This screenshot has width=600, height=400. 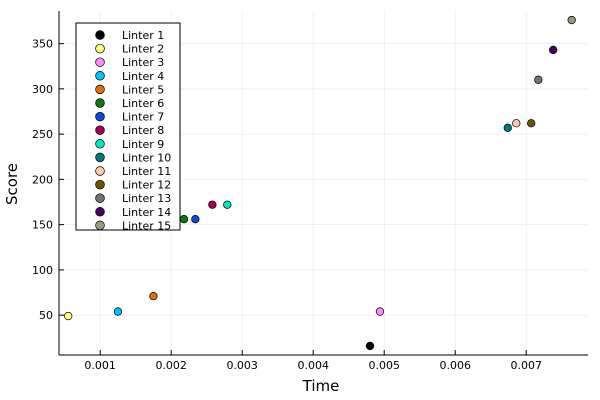 What do you see at coordinates (143, 89) in the screenshot?
I see `legend-label: Linter 5` at bounding box center [143, 89].